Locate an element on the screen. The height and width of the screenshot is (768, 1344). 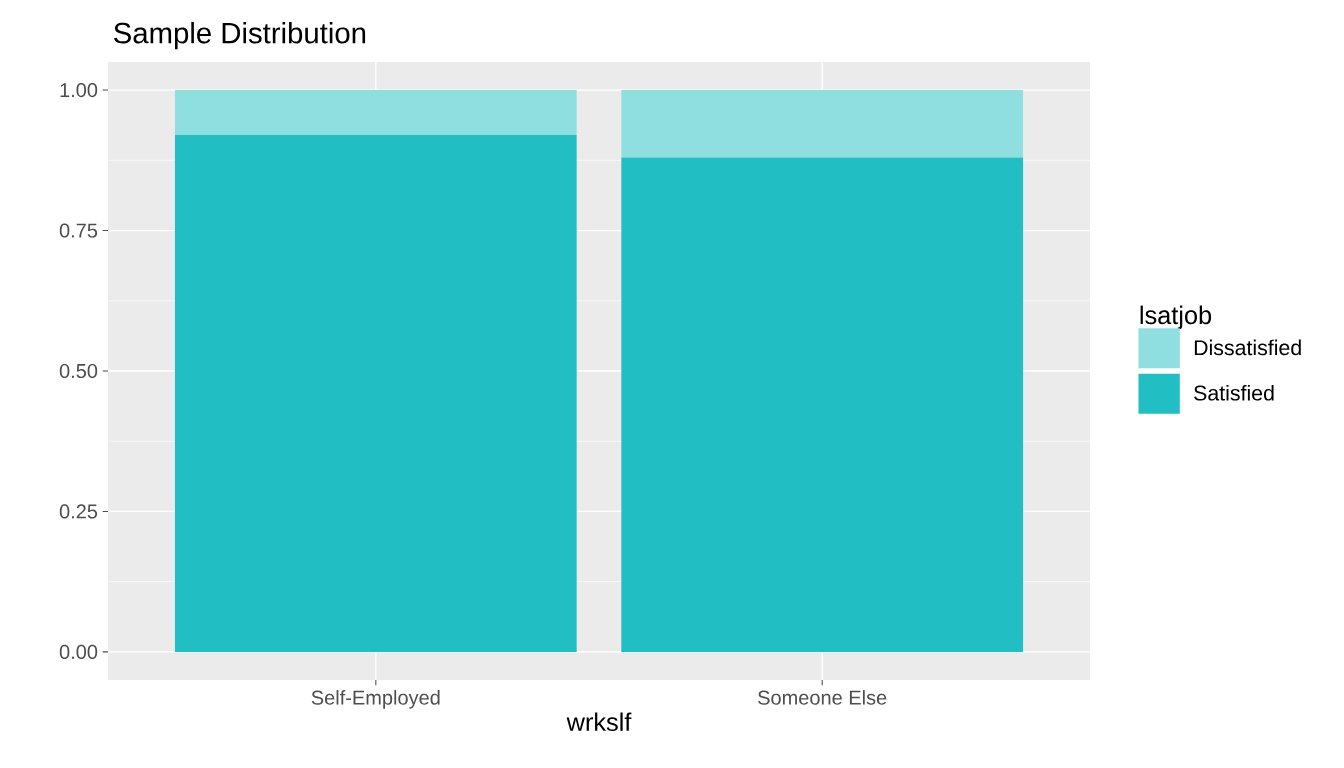
legend-label: Satisfied is located at coordinates (1234, 392).